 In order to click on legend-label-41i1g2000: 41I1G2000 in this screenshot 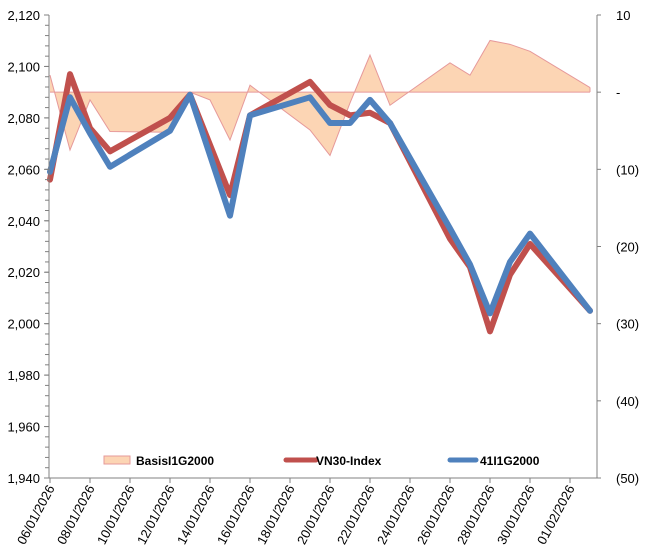, I will do `click(510, 461)`.